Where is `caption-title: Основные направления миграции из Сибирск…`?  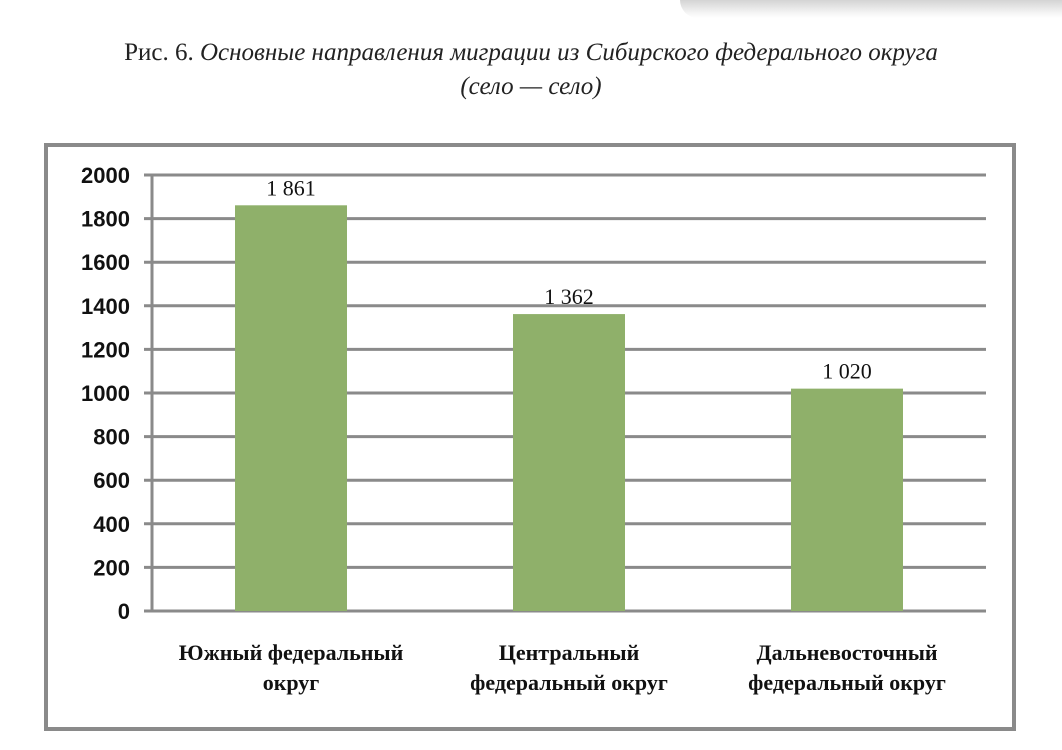
caption-title: Основные направления миграции из Сибирск… is located at coordinates (568, 52).